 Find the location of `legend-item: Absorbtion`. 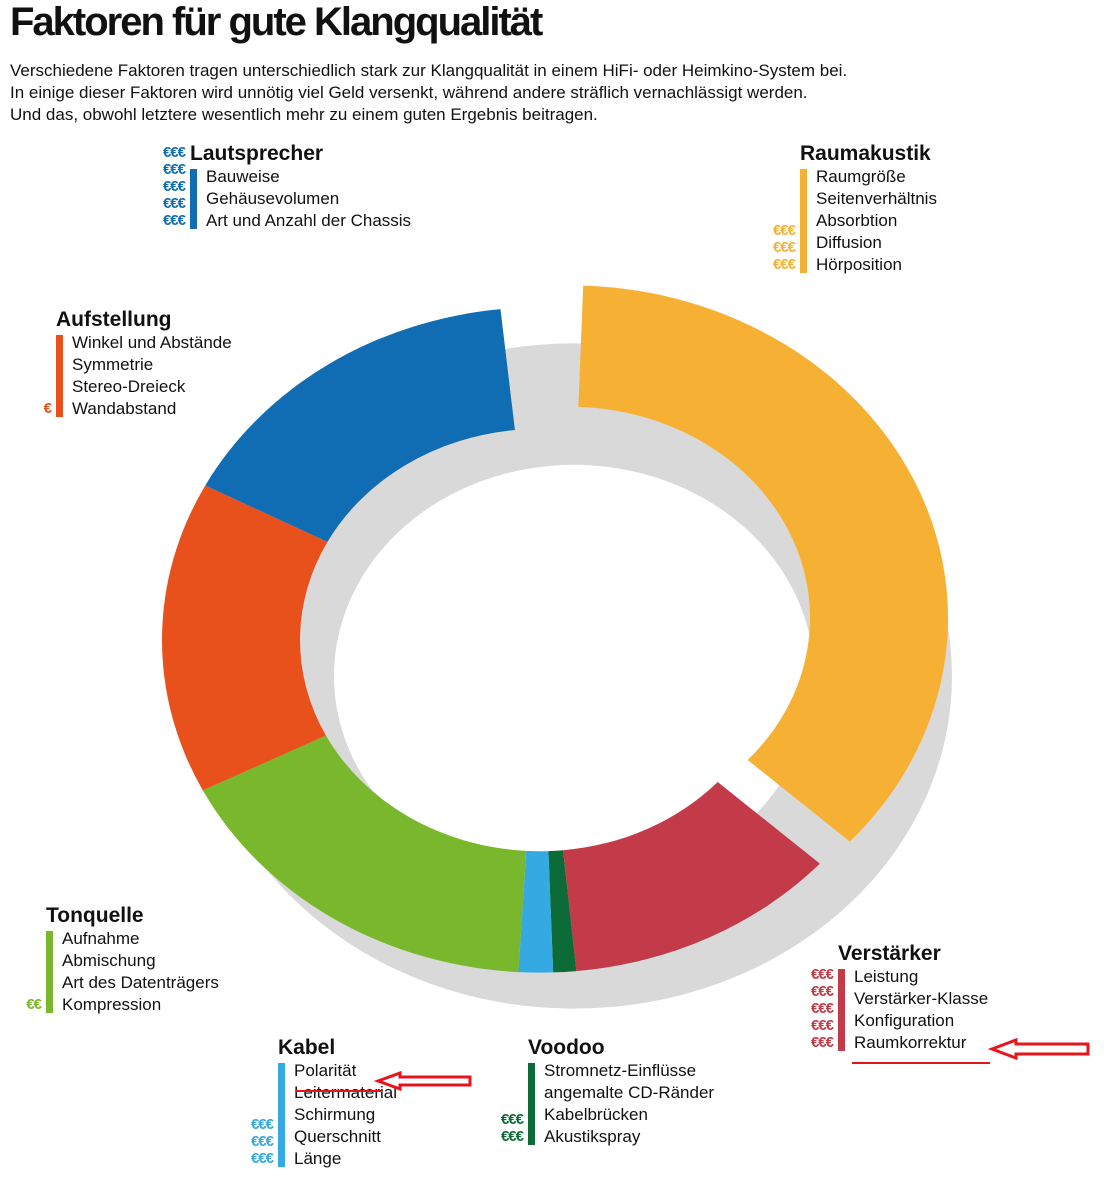

legend-item: Absorbtion is located at coordinates (857, 220).